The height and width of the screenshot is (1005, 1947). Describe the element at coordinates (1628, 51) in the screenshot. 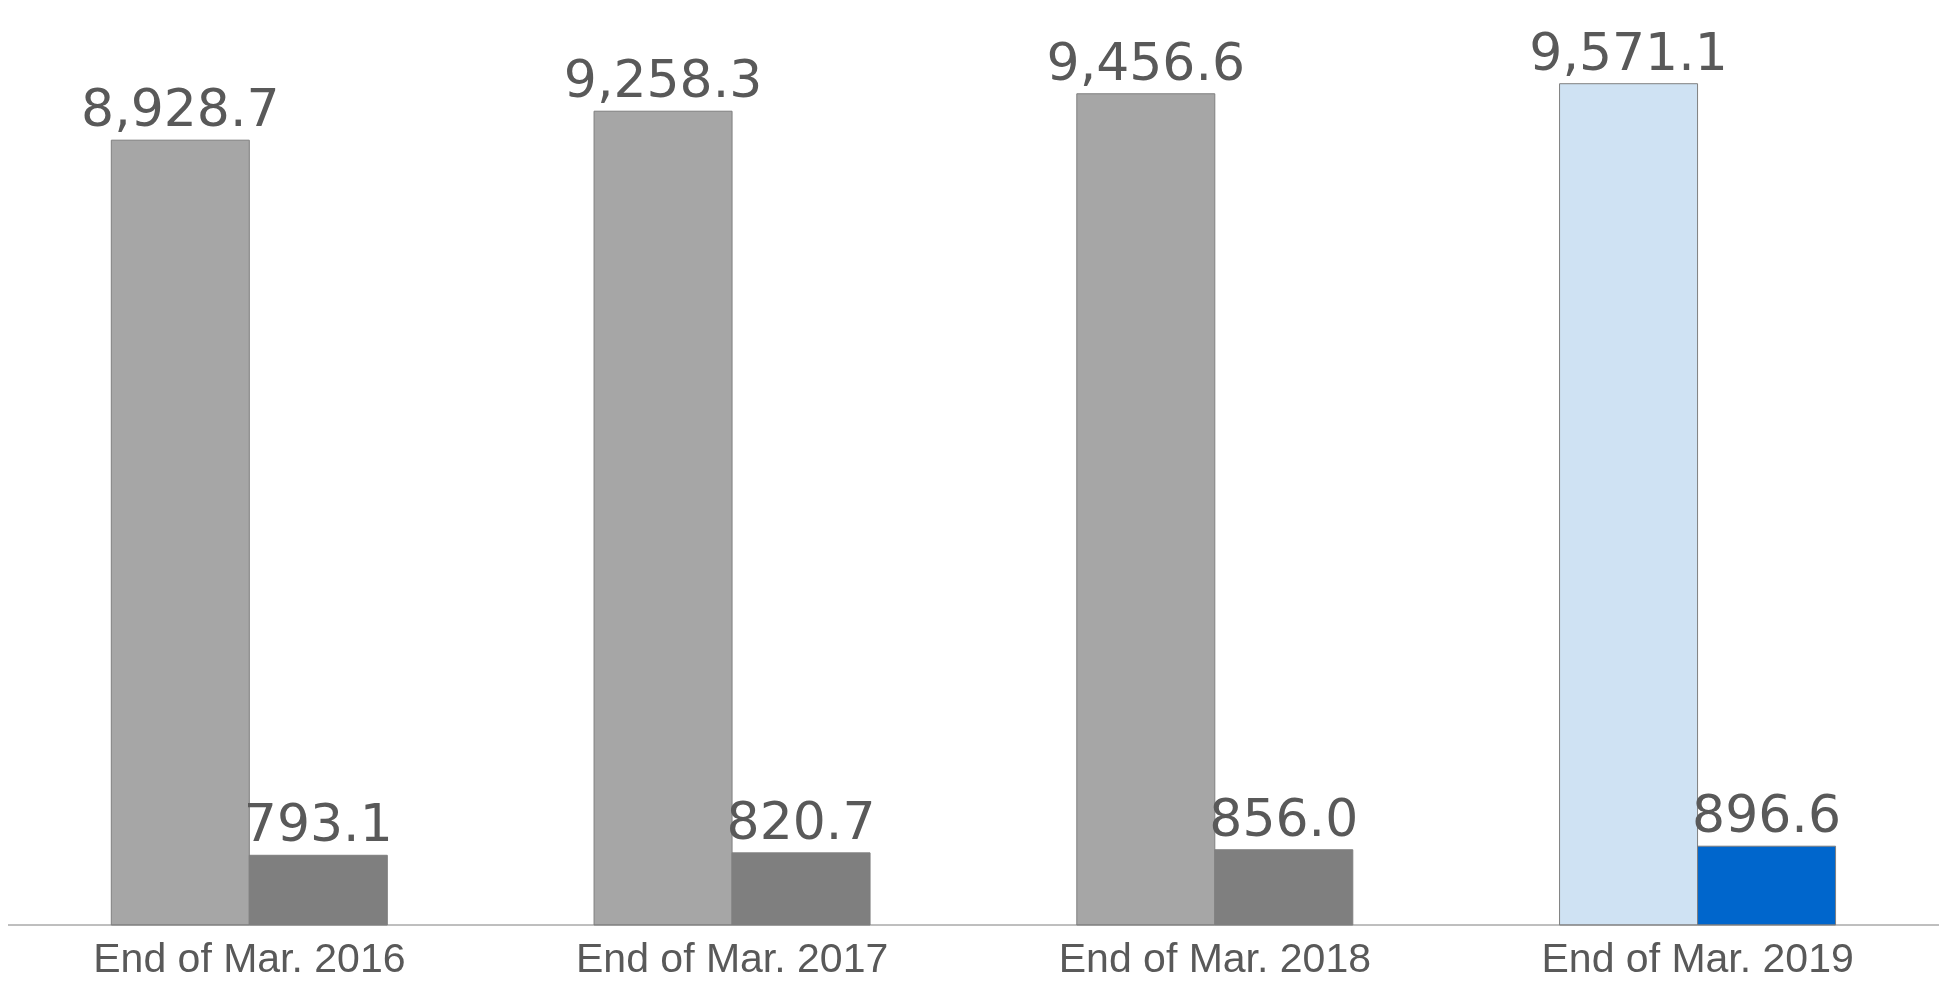

I see `data-label: 9,571.1` at that location.